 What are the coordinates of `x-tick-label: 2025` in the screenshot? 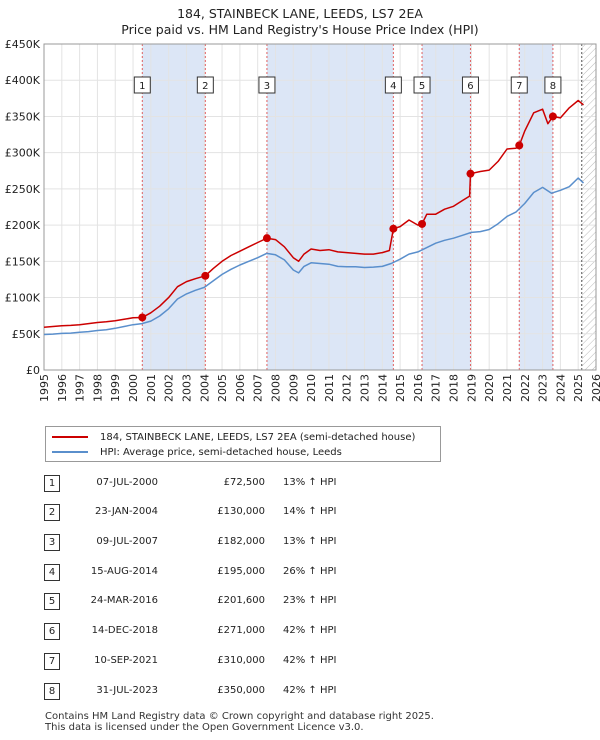 It's located at (578, 388).